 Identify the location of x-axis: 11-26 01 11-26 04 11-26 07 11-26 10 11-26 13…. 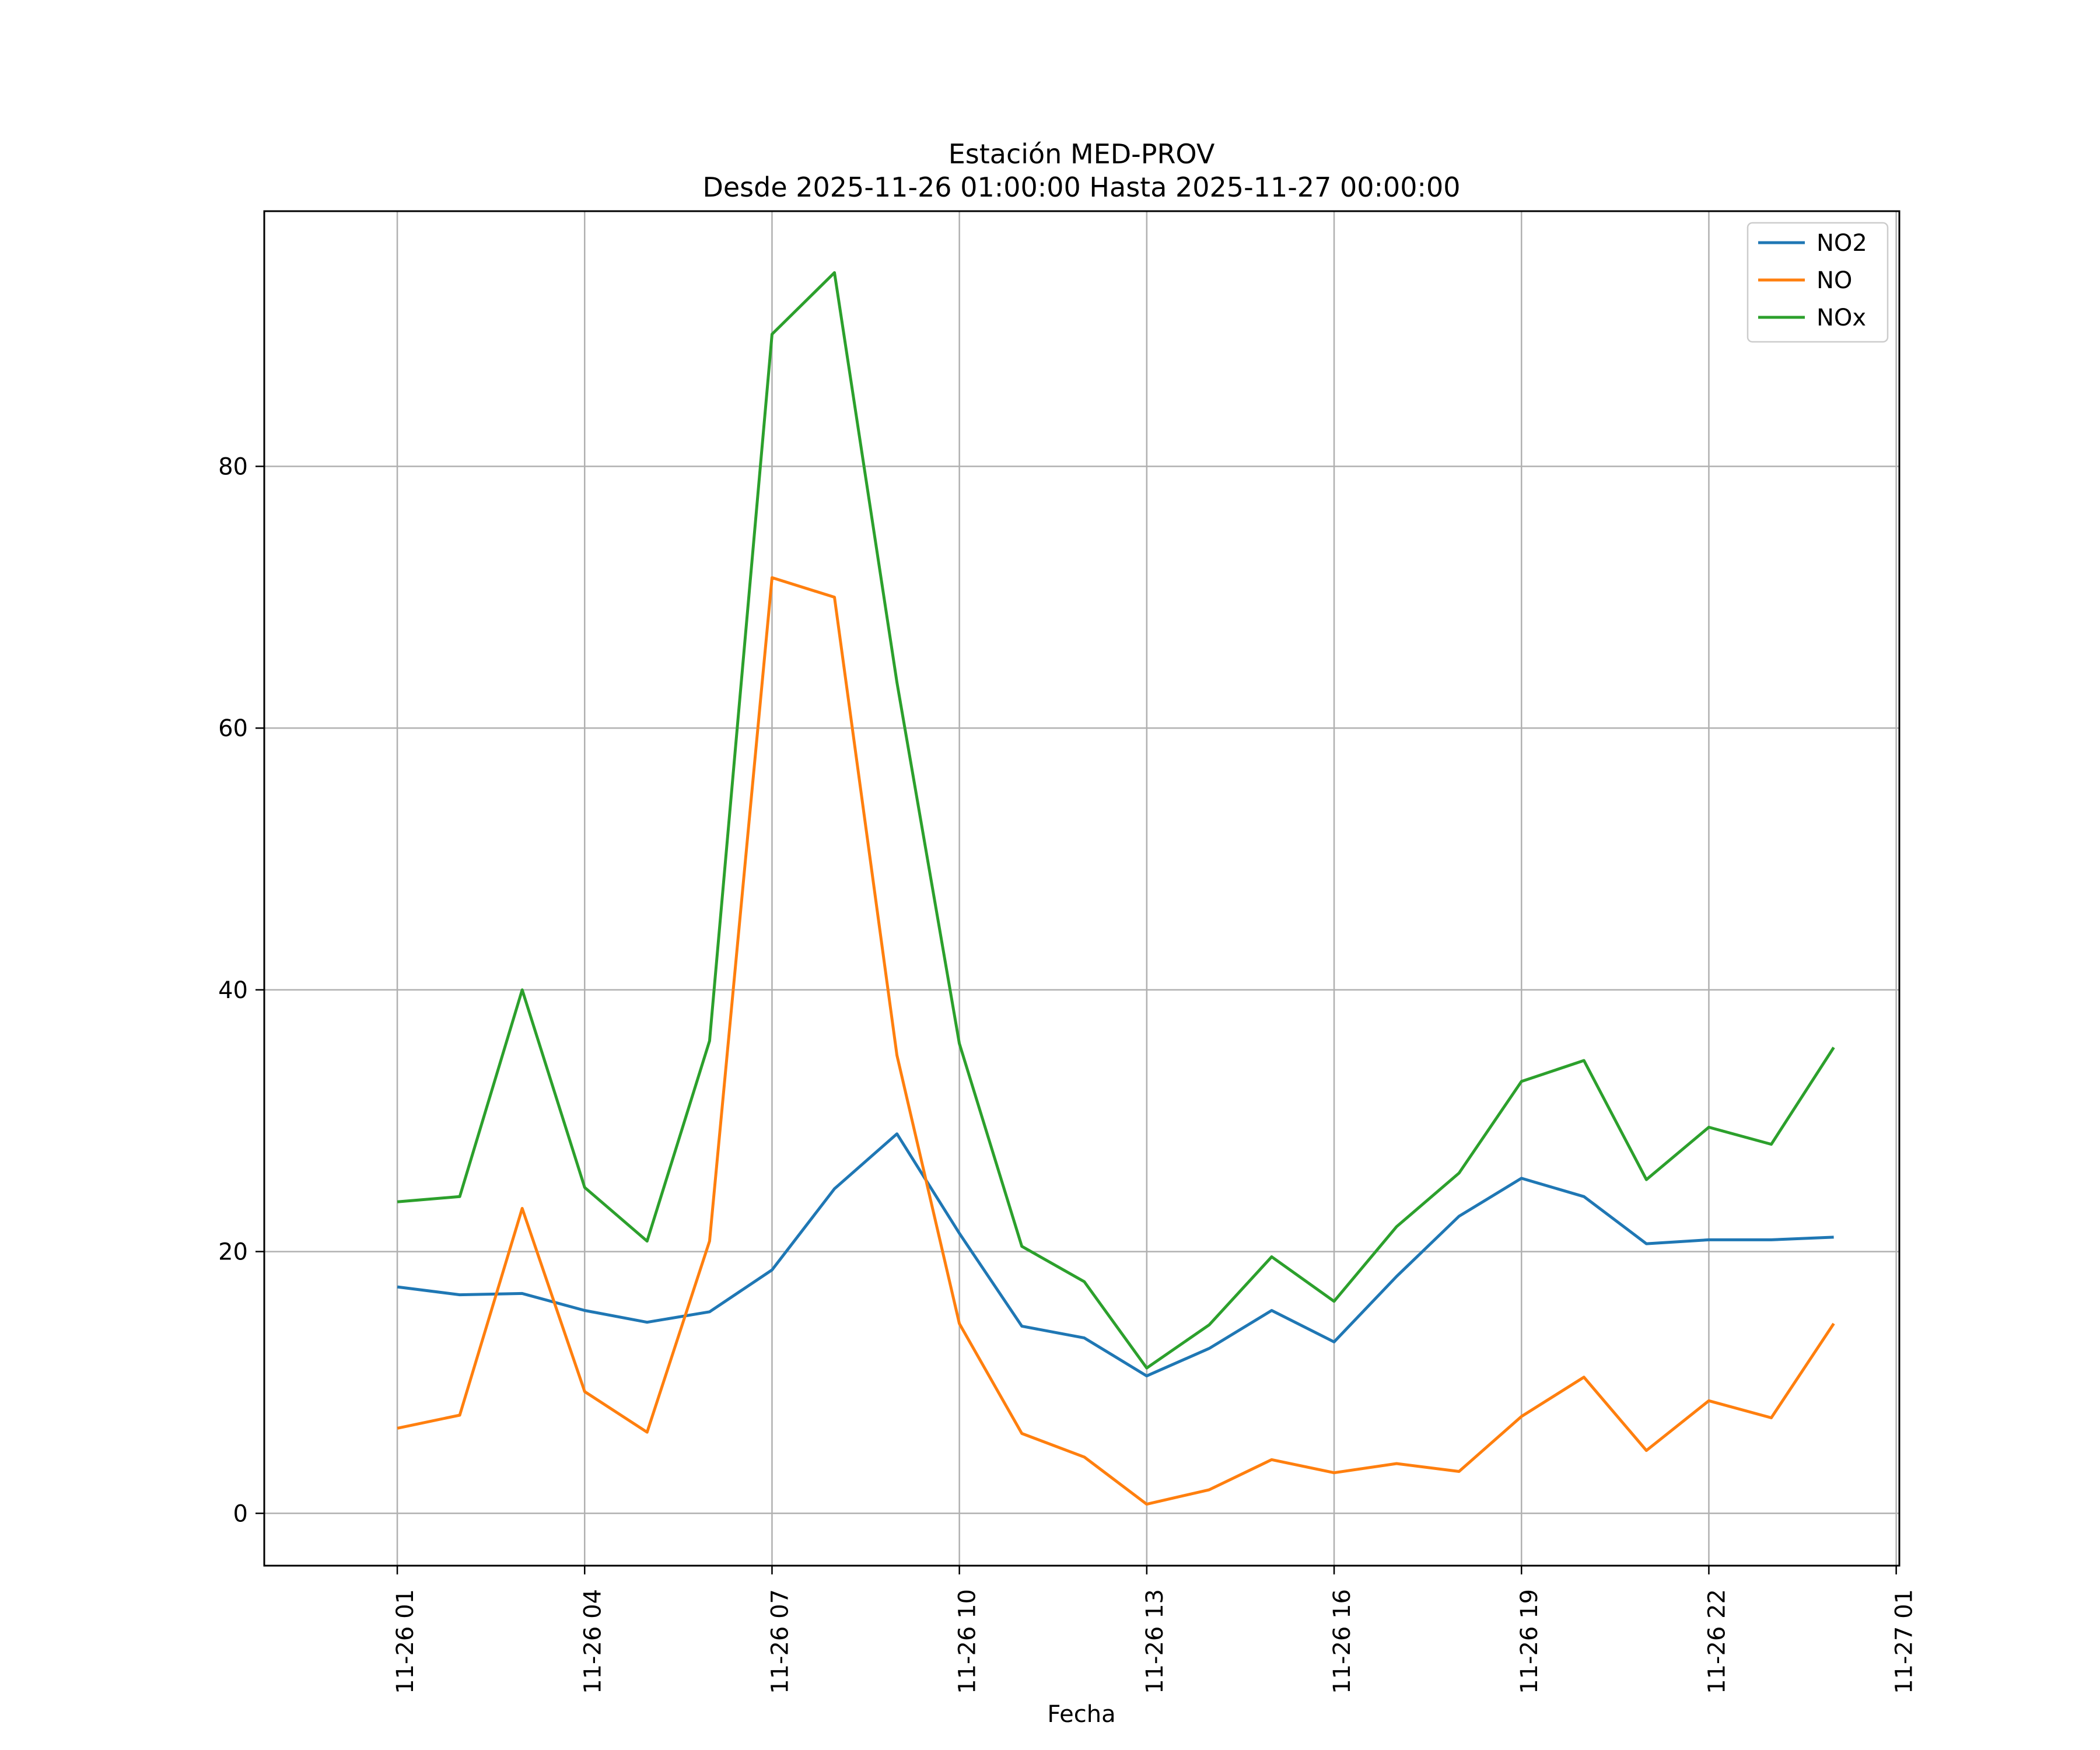
(1155, 1630).